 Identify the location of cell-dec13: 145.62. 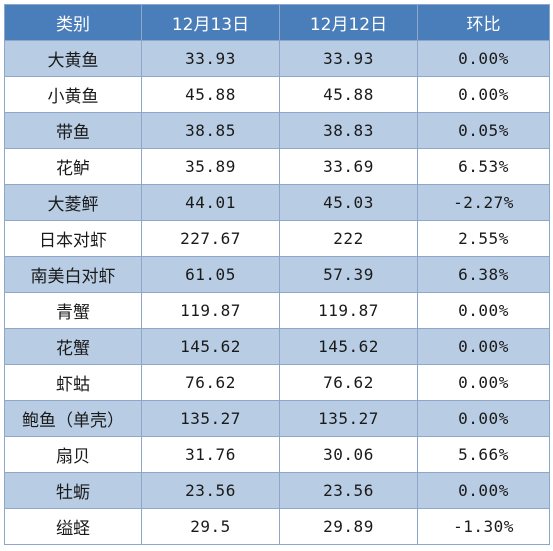
(210, 346).